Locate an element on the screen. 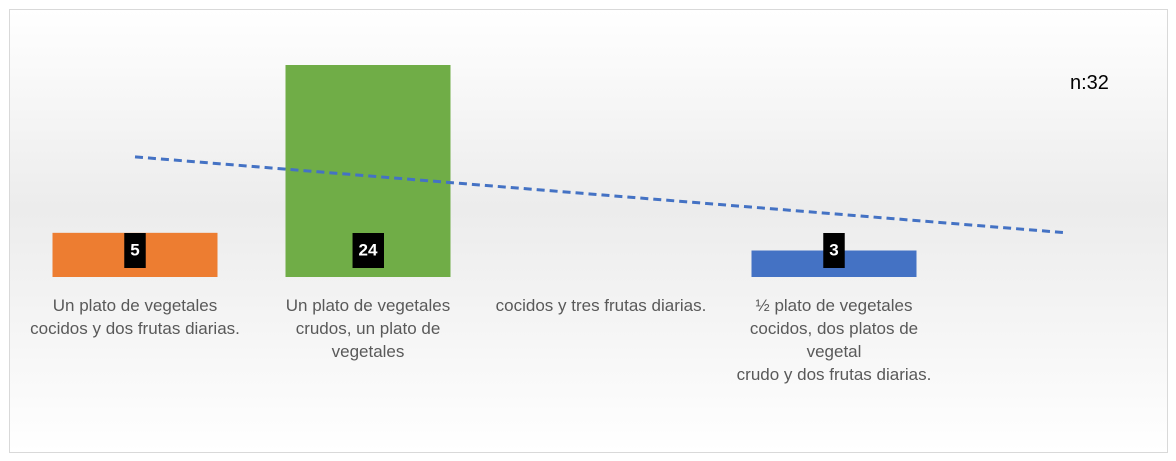 The height and width of the screenshot is (461, 1176). data-label: 24 is located at coordinates (368, 249).